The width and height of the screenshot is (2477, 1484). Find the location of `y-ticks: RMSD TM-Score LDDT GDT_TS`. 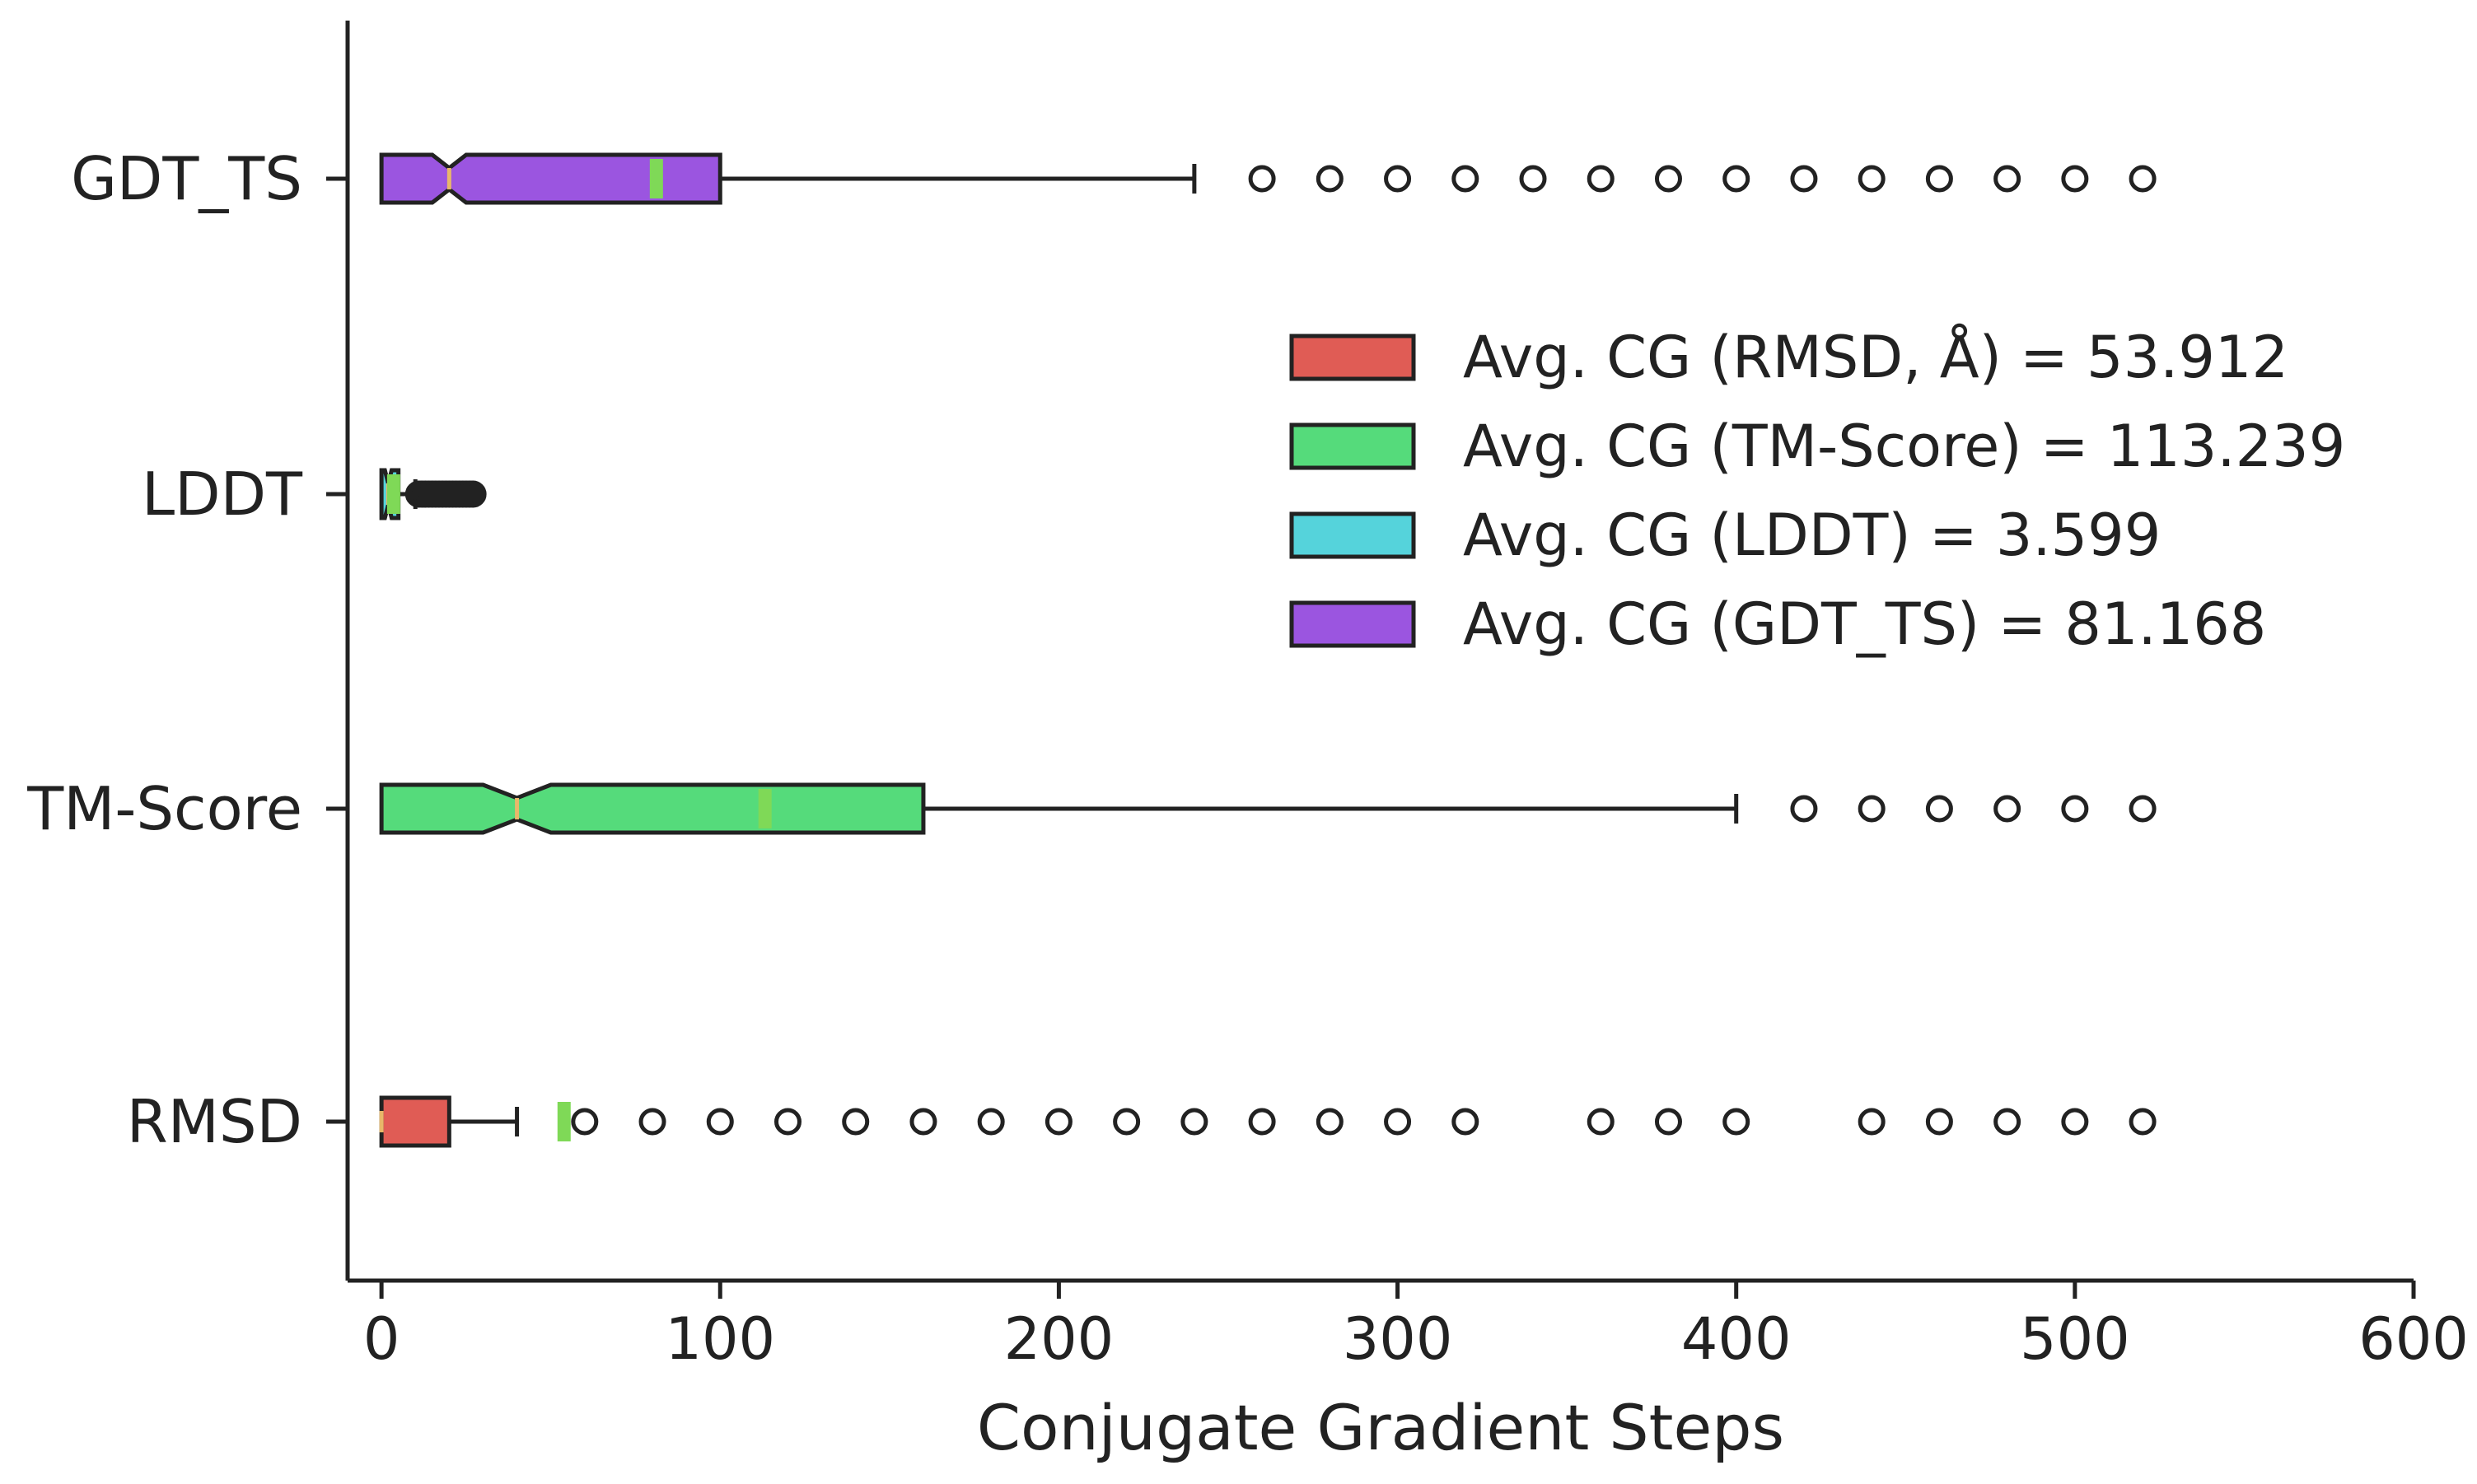

y-ticks: RMSD TM-Score LDDT GDT_TS is located at coordinates (187, 650).